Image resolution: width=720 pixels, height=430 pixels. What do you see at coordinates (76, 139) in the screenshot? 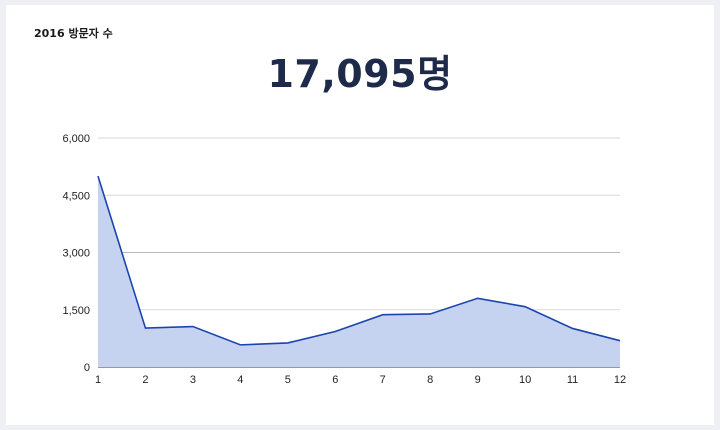
I see `y-tick-label: 6,000` at bounding box center [76, 139].